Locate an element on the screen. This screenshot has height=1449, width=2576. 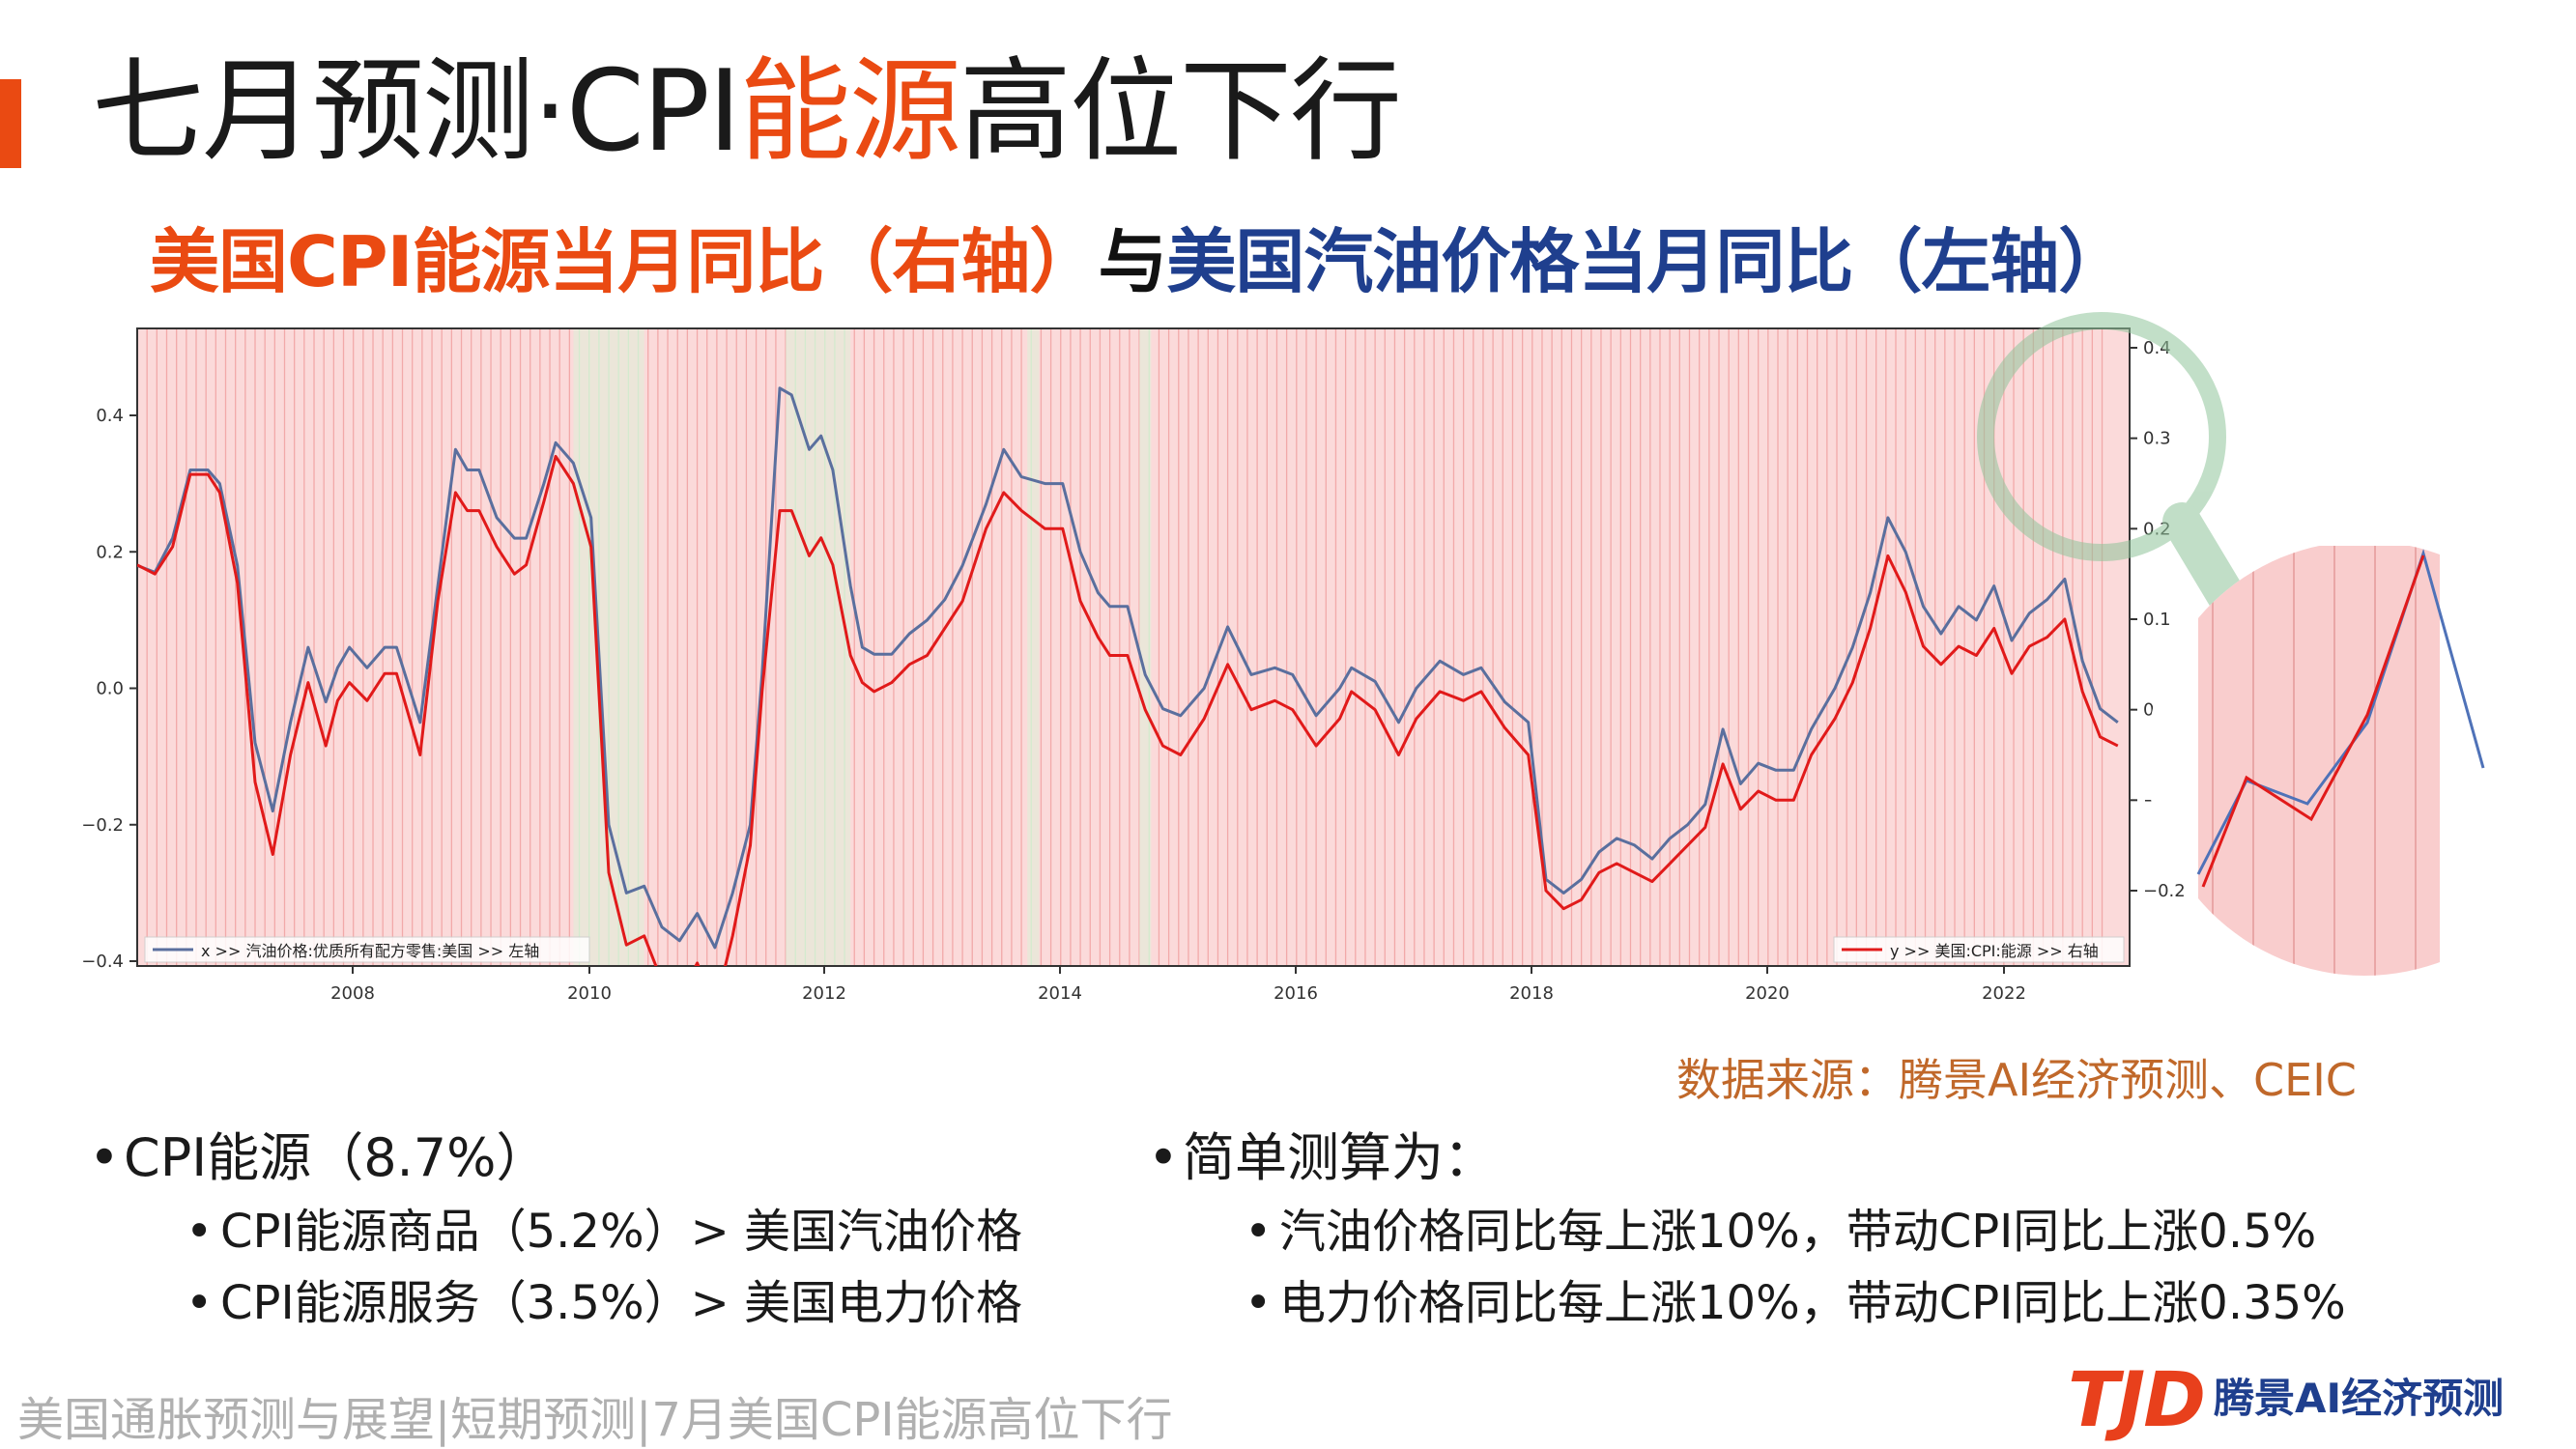
legend-right-label: y >> 美国:CPI:能源 >> 右轴 is located at coordinates (1994, 951).